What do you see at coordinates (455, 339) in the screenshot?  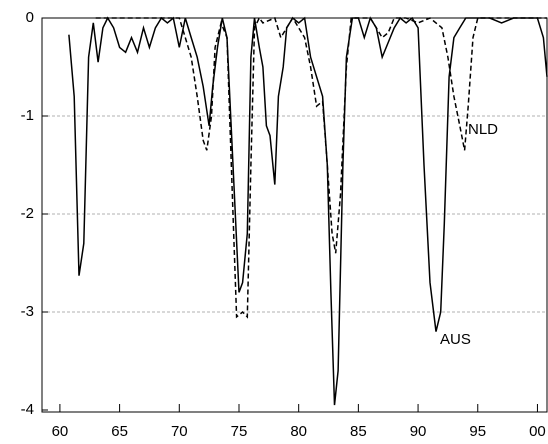 I see `annotation: AUS` at bounding box center [455, 339].